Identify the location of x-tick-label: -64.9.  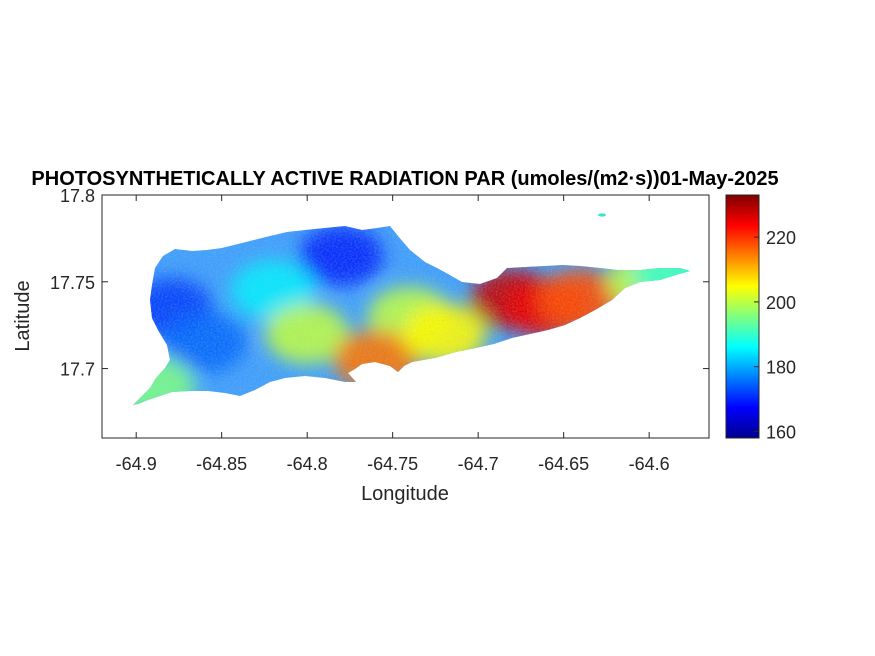
(136, 464).